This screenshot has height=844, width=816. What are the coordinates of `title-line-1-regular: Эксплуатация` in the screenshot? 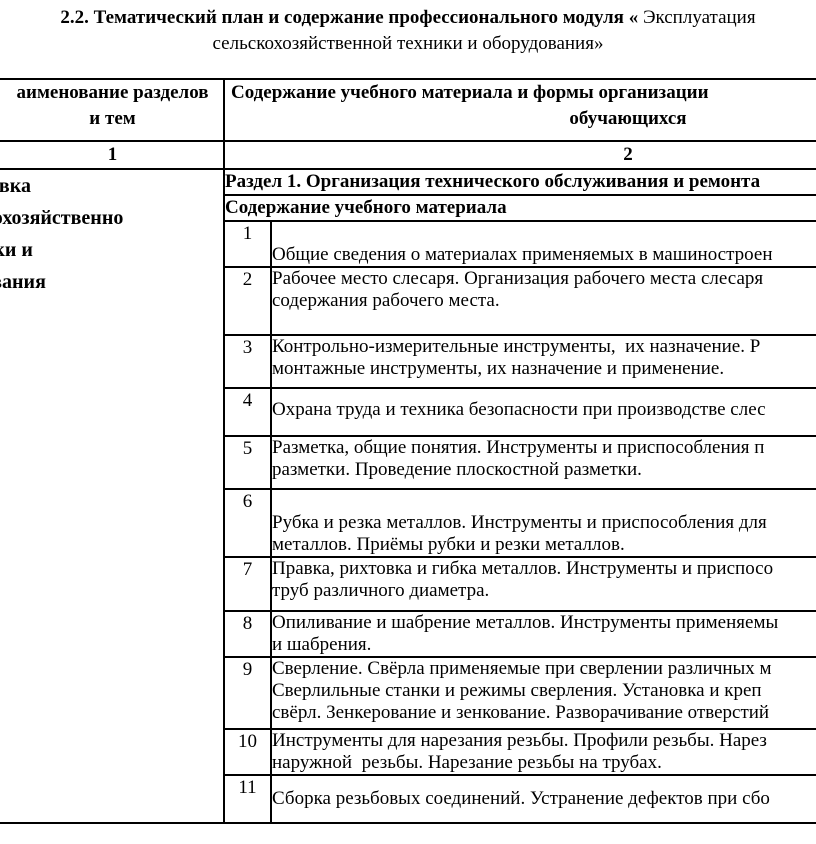 It's located at (697, 17).